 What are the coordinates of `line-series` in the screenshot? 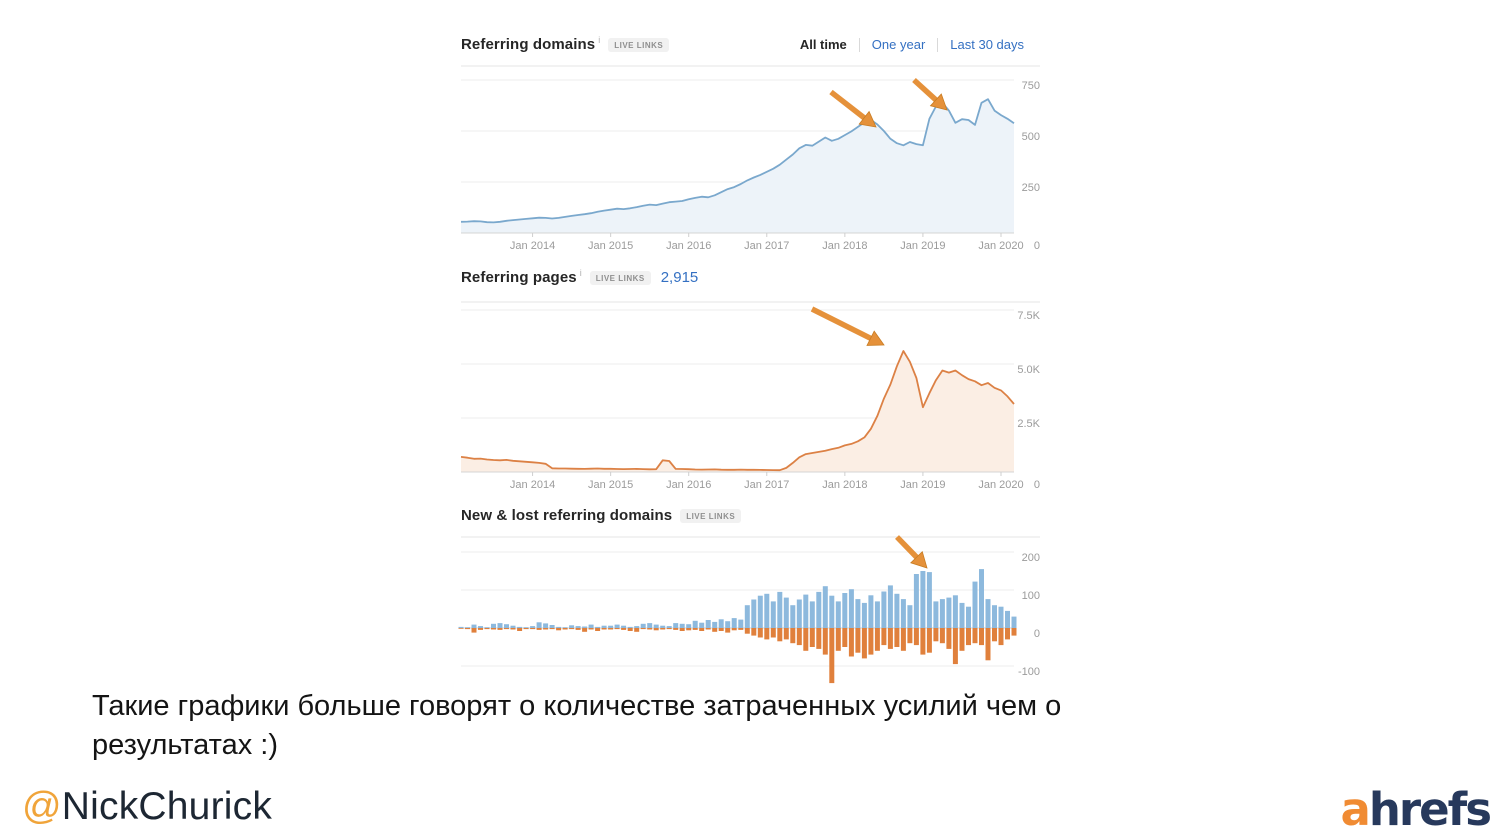 It's located at (737, 411).